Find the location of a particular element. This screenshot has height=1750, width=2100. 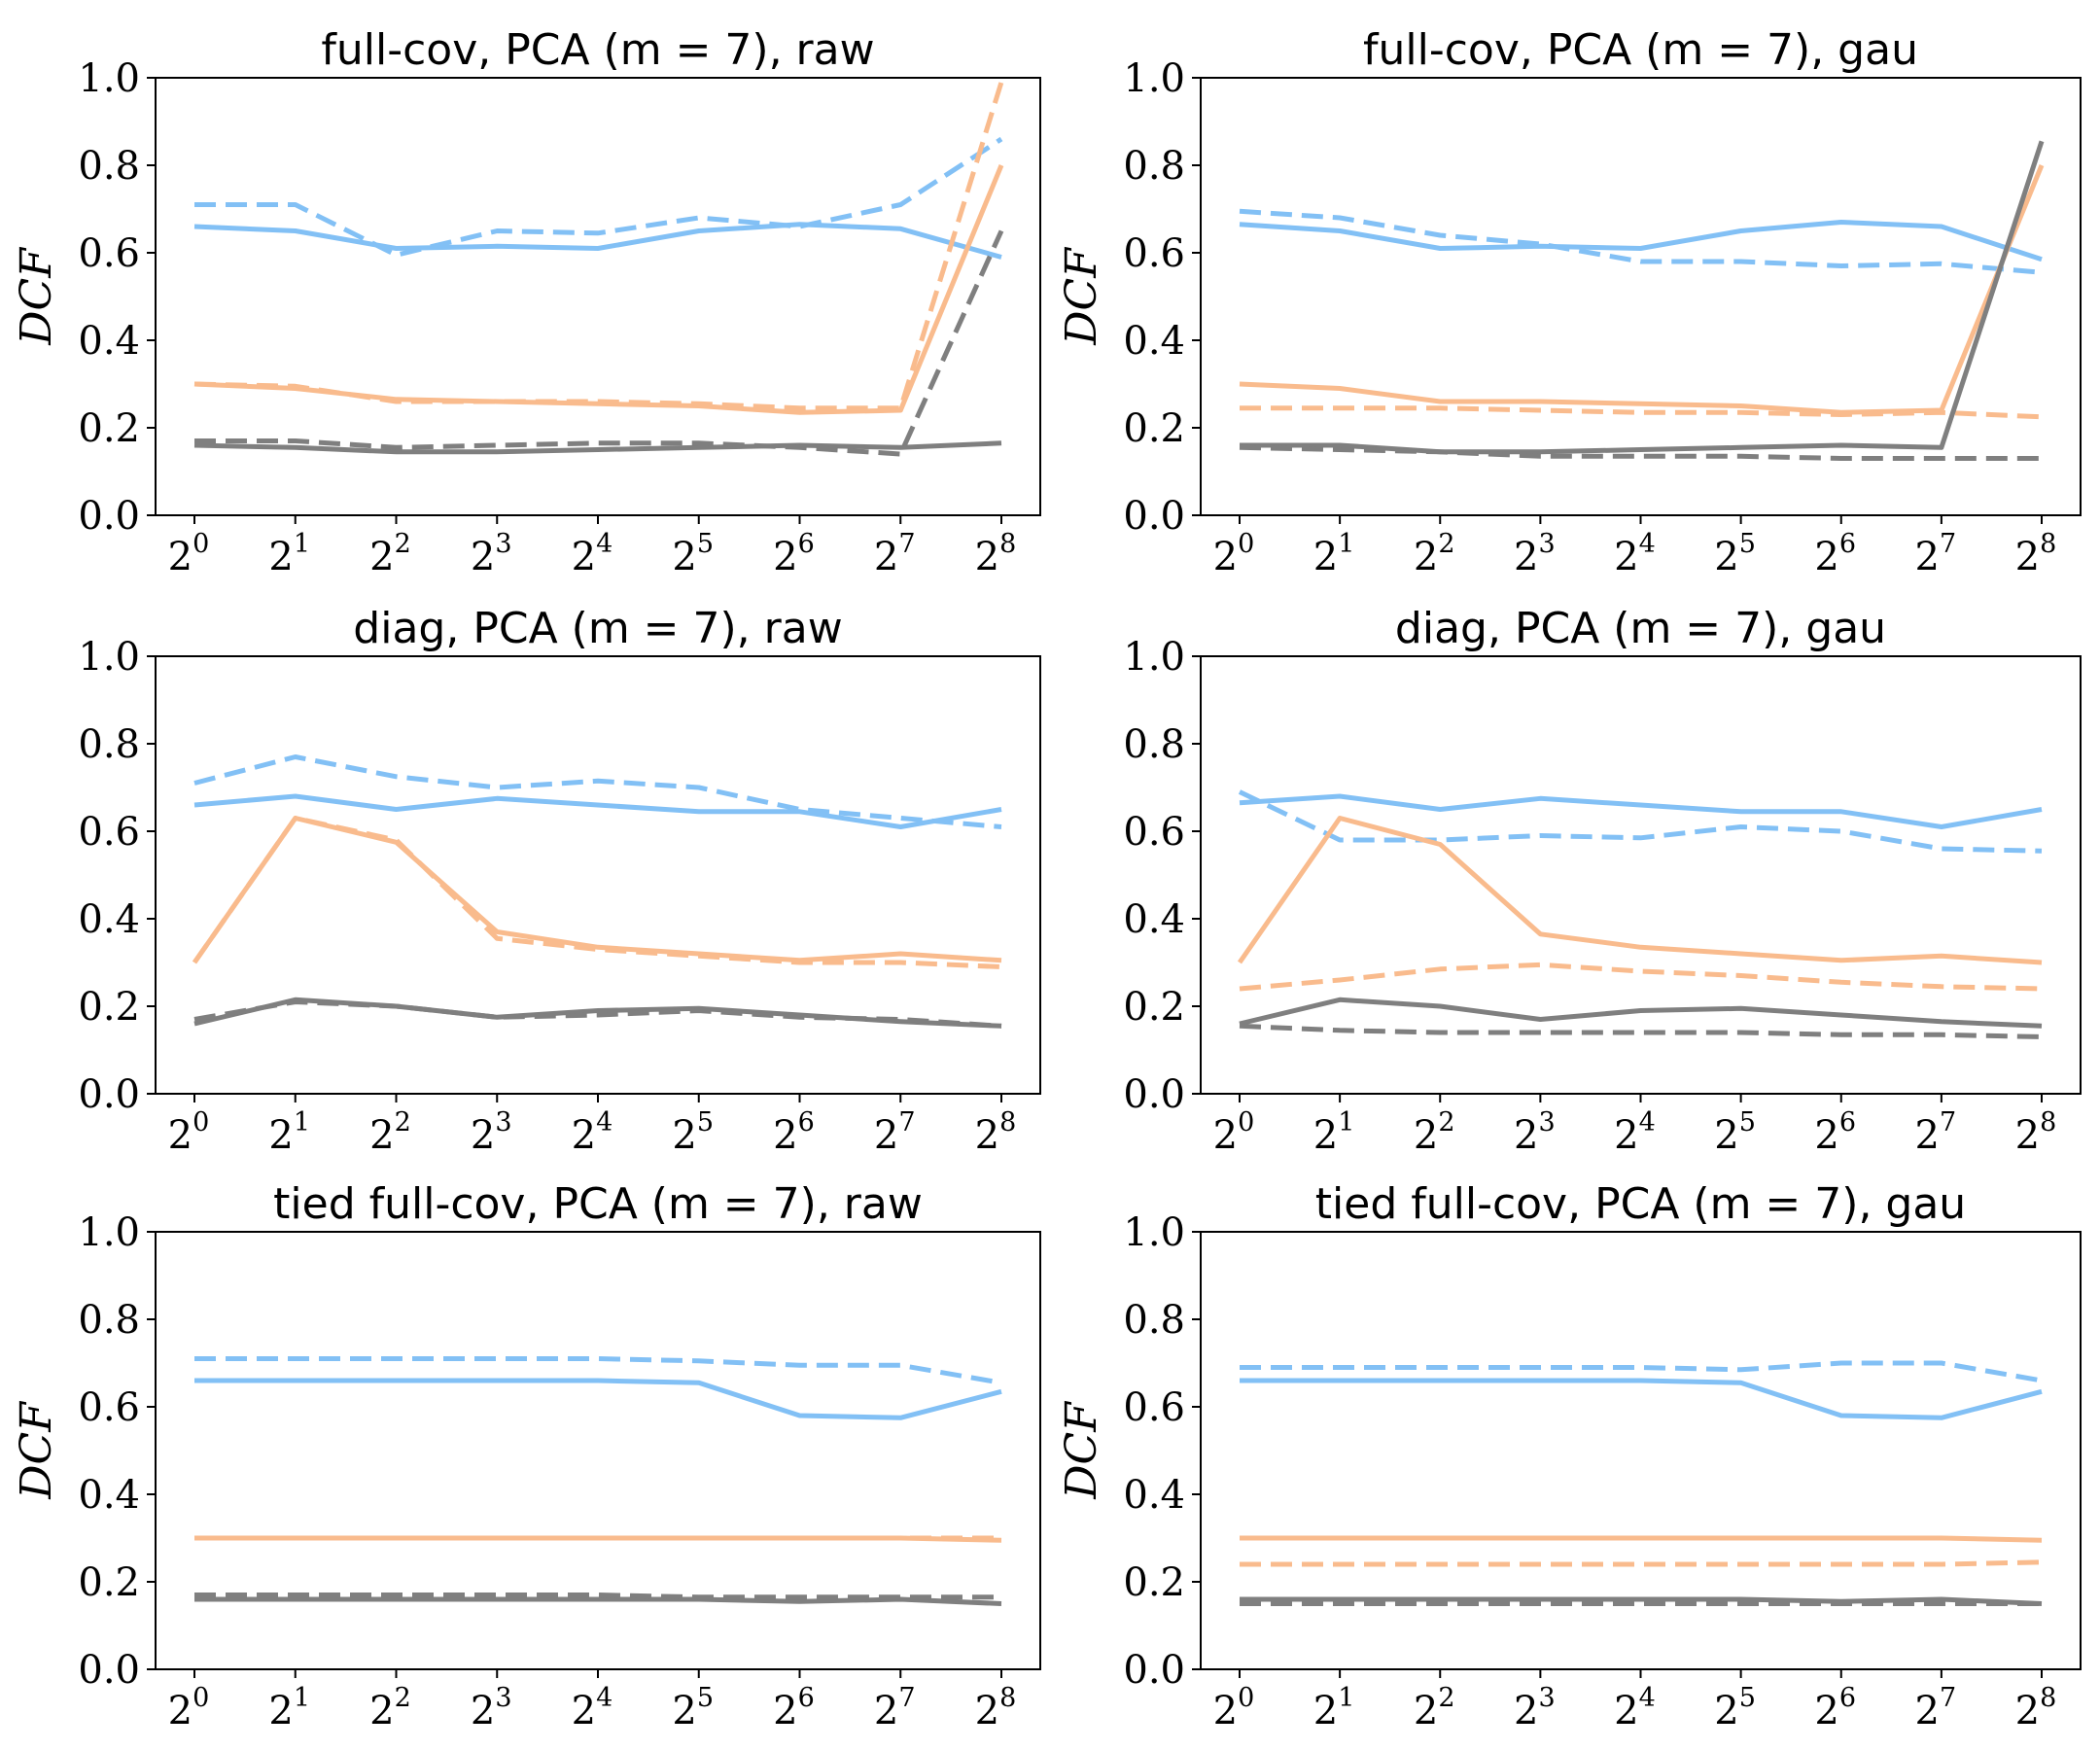

x-tick-exponent: 5 is located at coordinates (705, 1698).